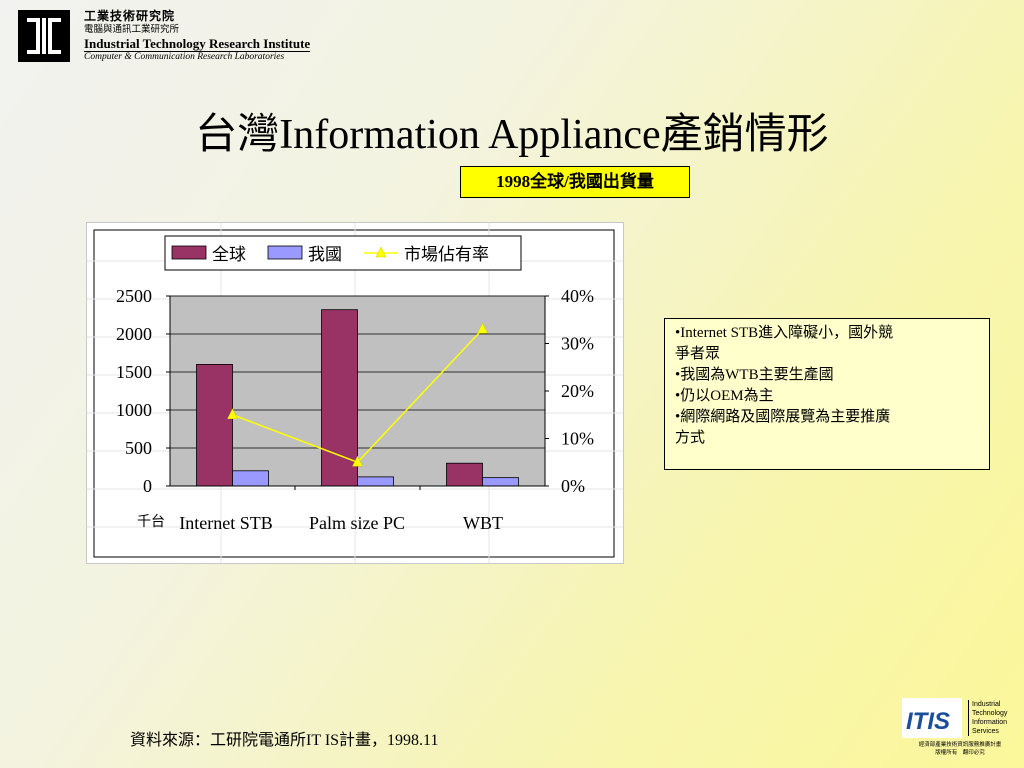 Image resolution: width=1024 pixels, height=768 pixels. Describe the element at coordinates (134, 410) in the screenshot. I see `y-tick-label: 1000` at that location.